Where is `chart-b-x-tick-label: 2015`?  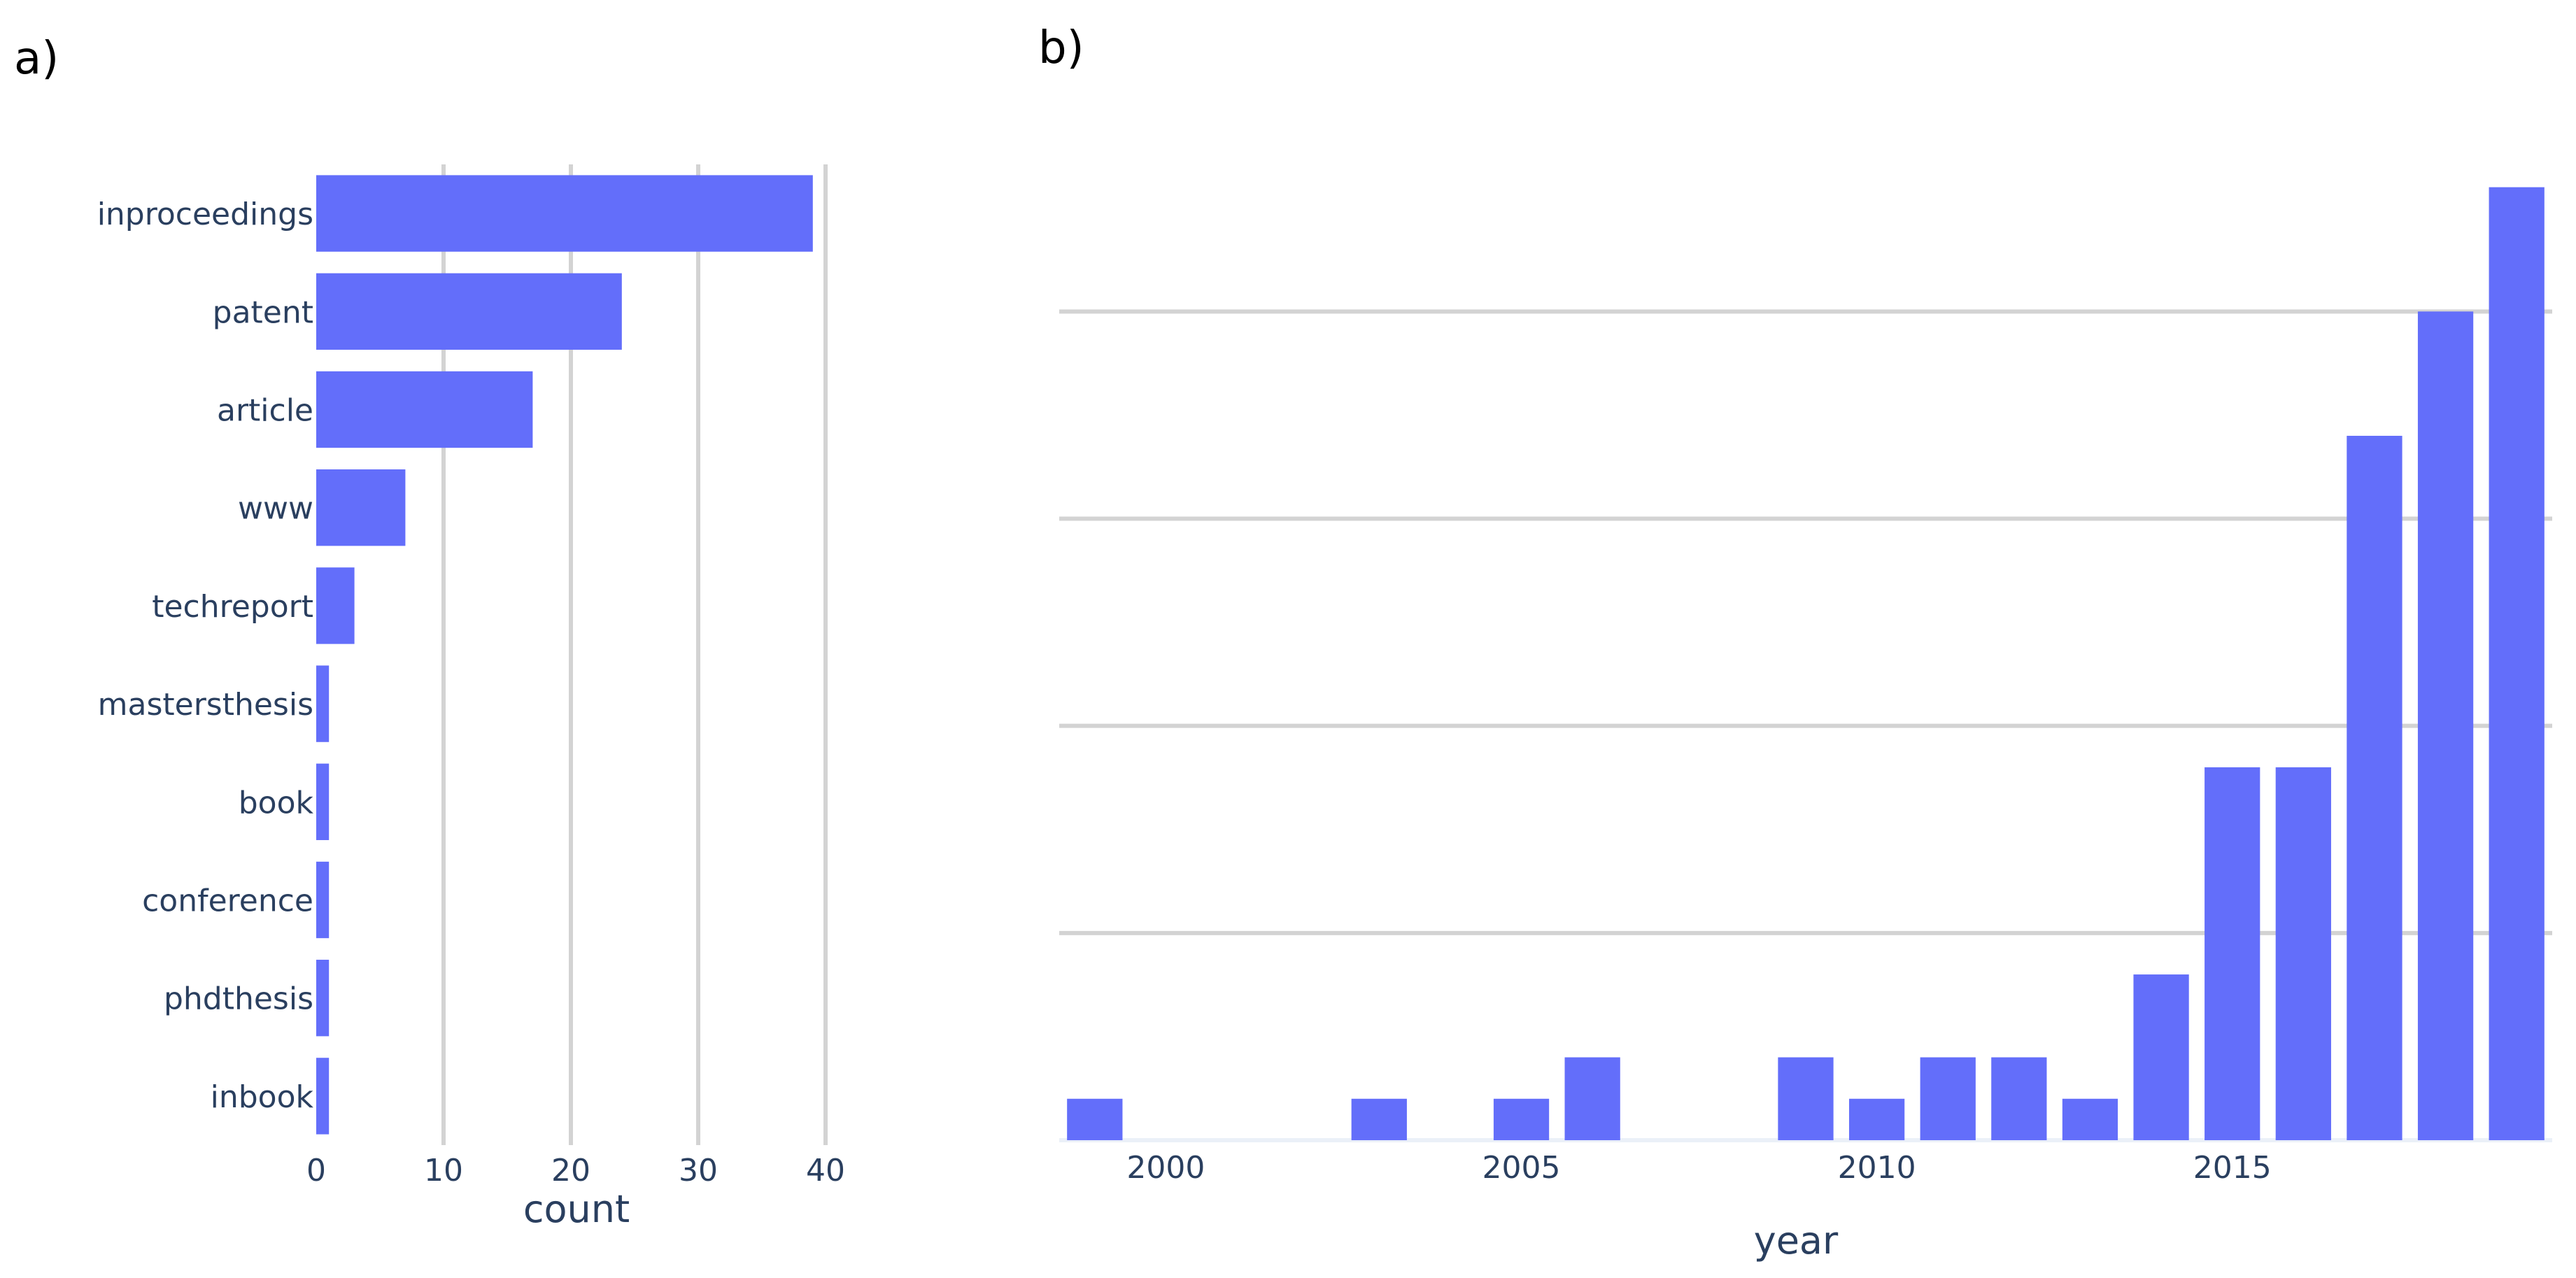
chart-b-x-tick-label: 2015 is located at coordinates (2232, 1168).